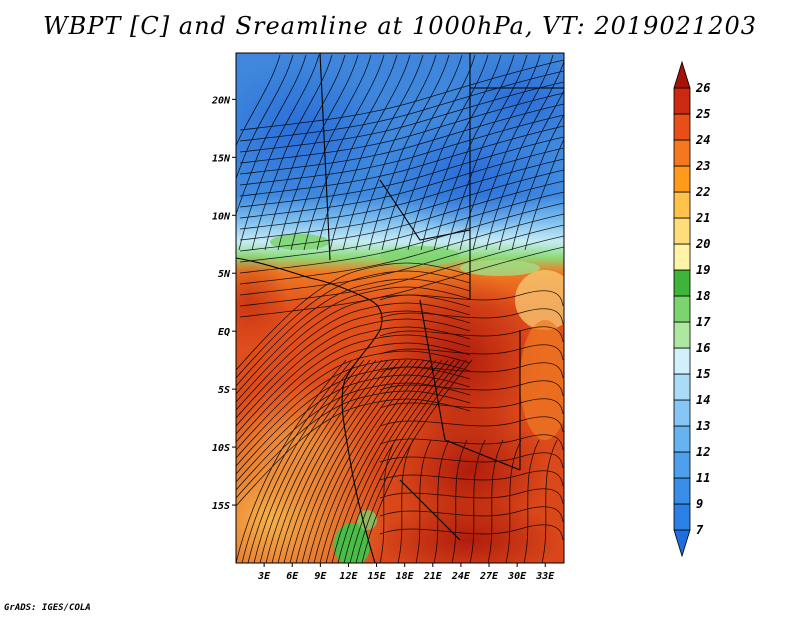 The height and width of the screenshot is (618, 800). What do you see at coordinates (702, 244) in the screenshot?
I see `colorbar-label: 20` at bounding box center [702, 244].